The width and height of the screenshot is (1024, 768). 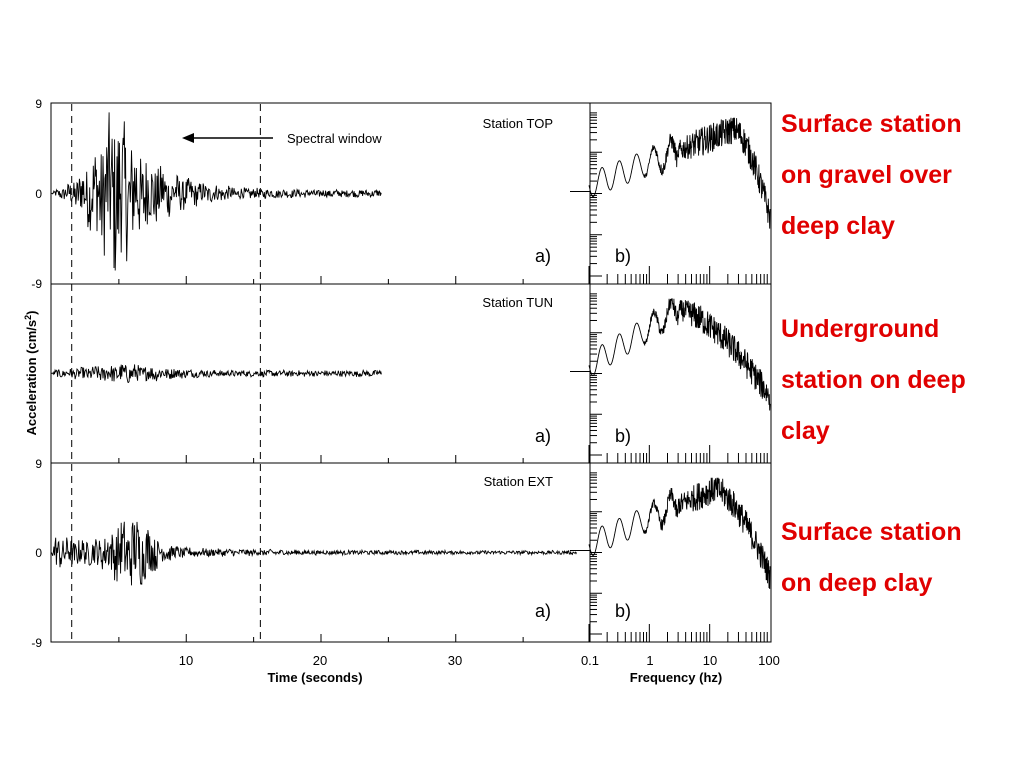 I want to click on side-label-line: station on deep, so click(x=873, y=380).